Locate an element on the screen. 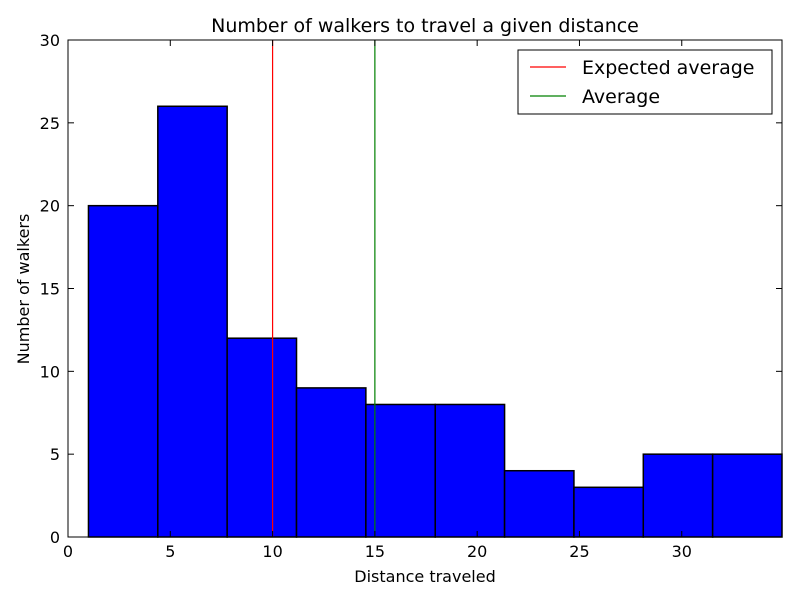  x-tick-label: 0 is located at coordinates (68, 551).